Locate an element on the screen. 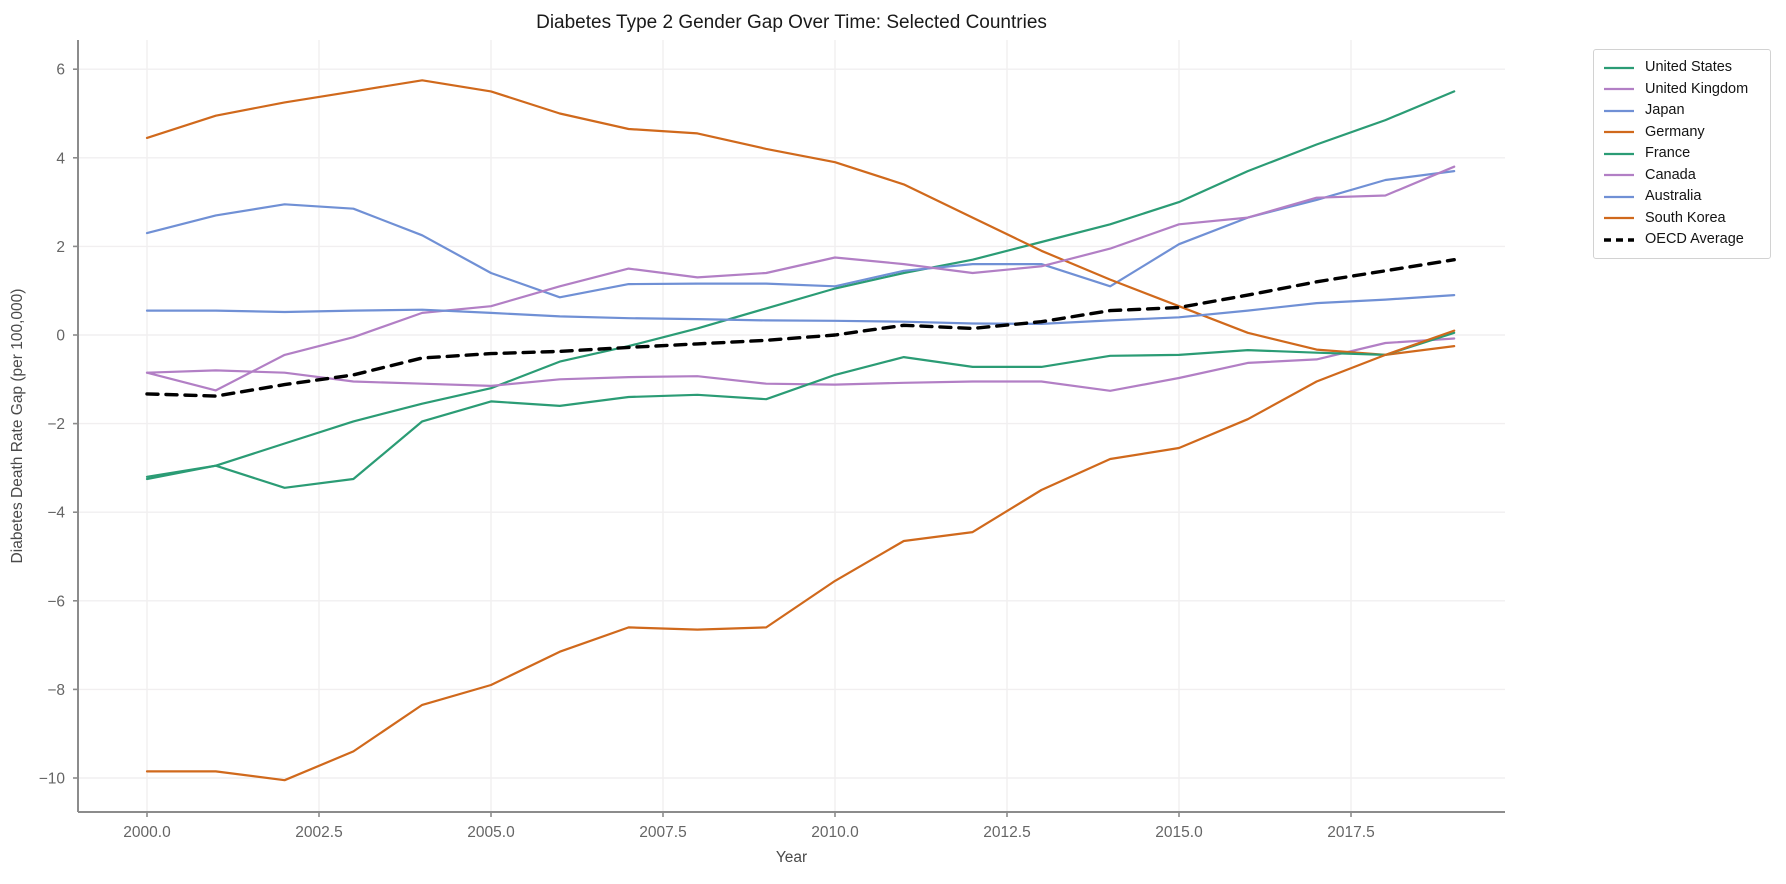 The height and width of the screenshot is (884, 1786). legend-item: OECD Average is located at coordinates (1681, 240).